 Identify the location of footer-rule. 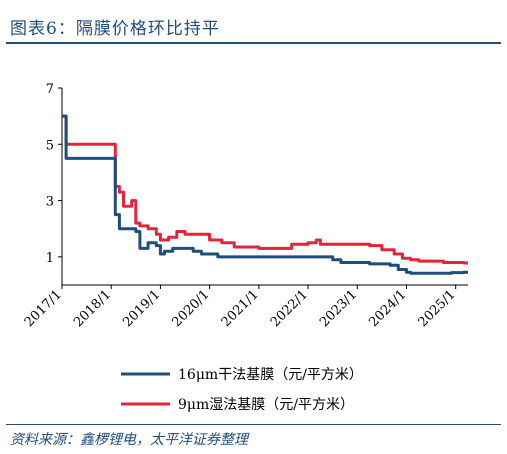
(253, 424).